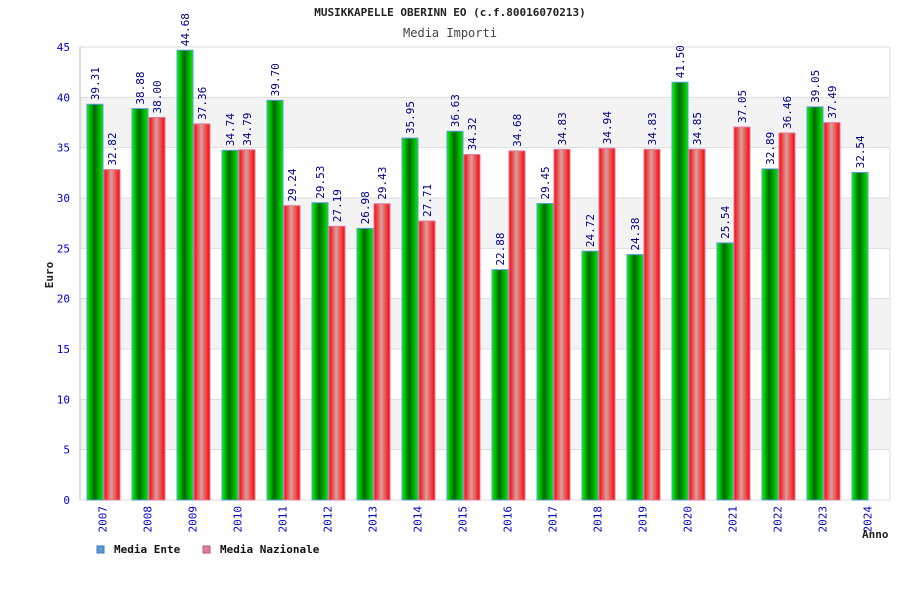  I want to click on data-label-media-ente-2024: 32.54, so click(860, 151).